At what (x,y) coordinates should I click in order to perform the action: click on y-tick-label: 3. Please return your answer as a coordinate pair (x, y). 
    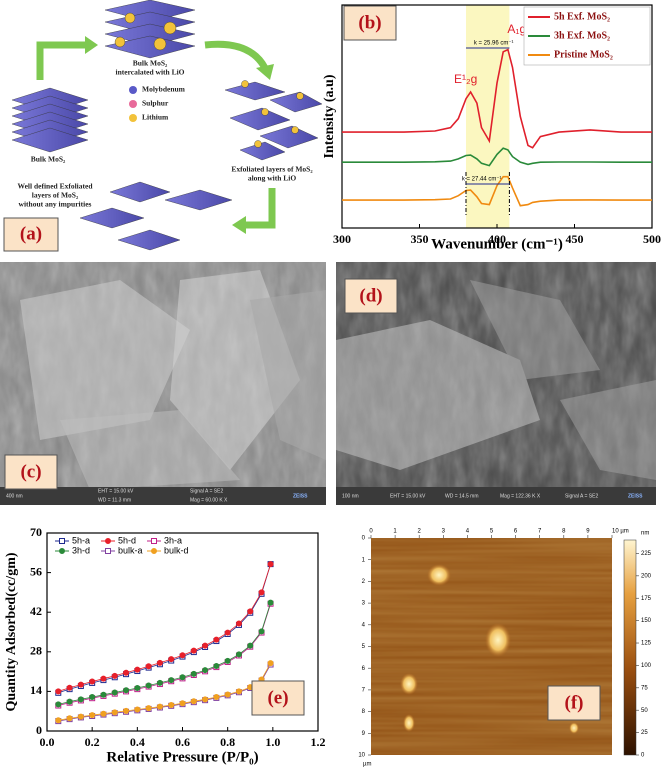
    Looking at the image, I should click on (364, 604).